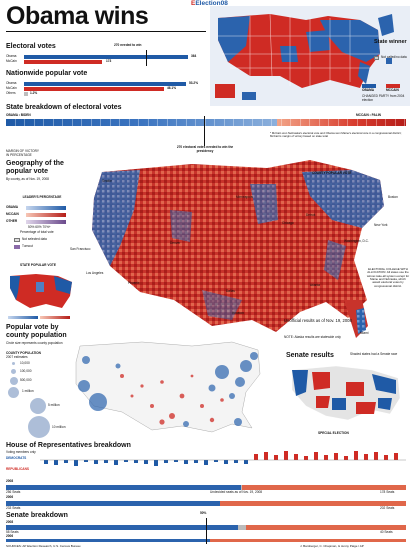 This screenshot has width=412, height=550. Describe the element at coordinates (11, 56) in the screenshot. I see `electoral-obama-label: Obama` at that location.